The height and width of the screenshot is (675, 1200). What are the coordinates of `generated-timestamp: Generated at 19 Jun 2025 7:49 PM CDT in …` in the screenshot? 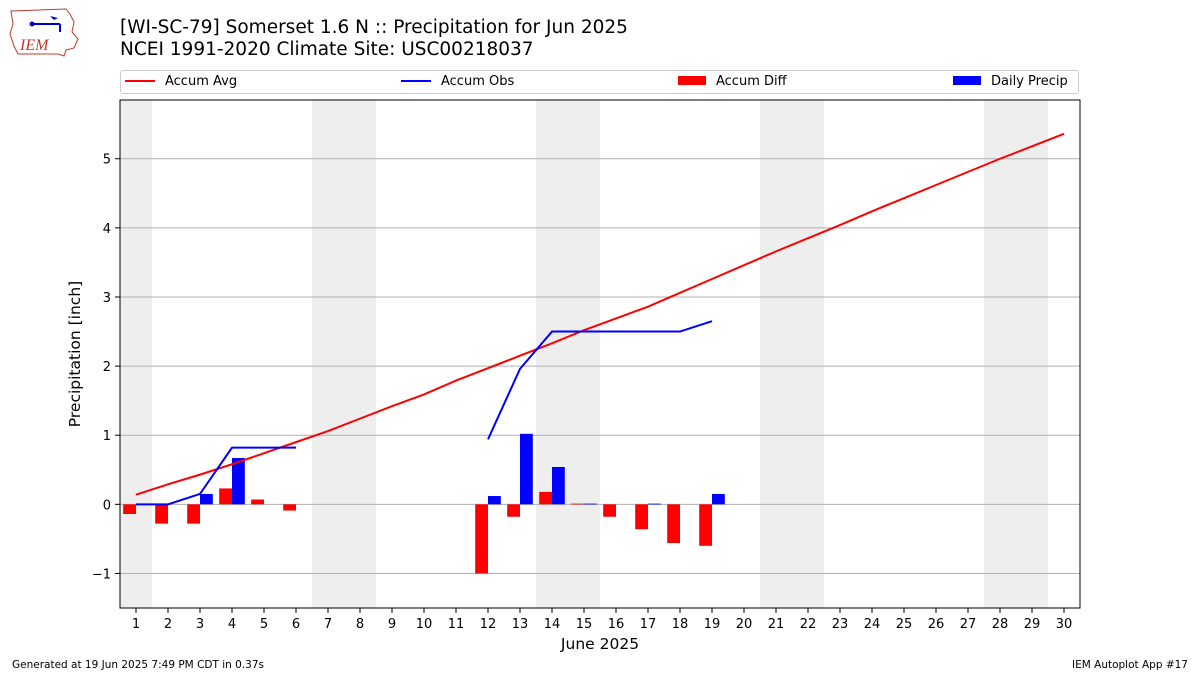 It's located at (138, 665).